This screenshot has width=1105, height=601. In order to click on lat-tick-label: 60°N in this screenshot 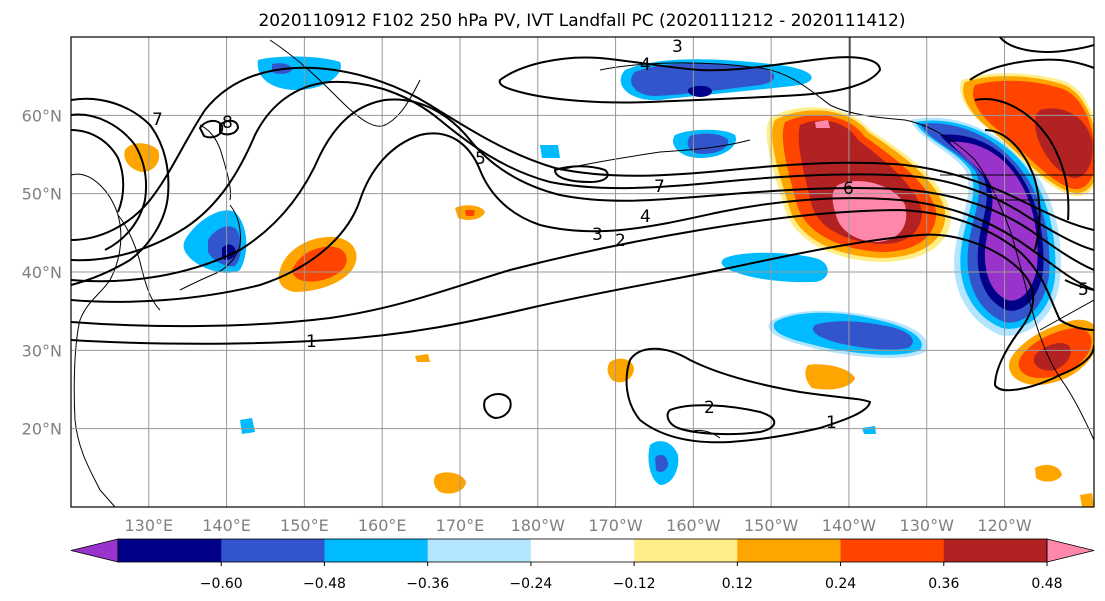, I will do `click(42, 115)`.